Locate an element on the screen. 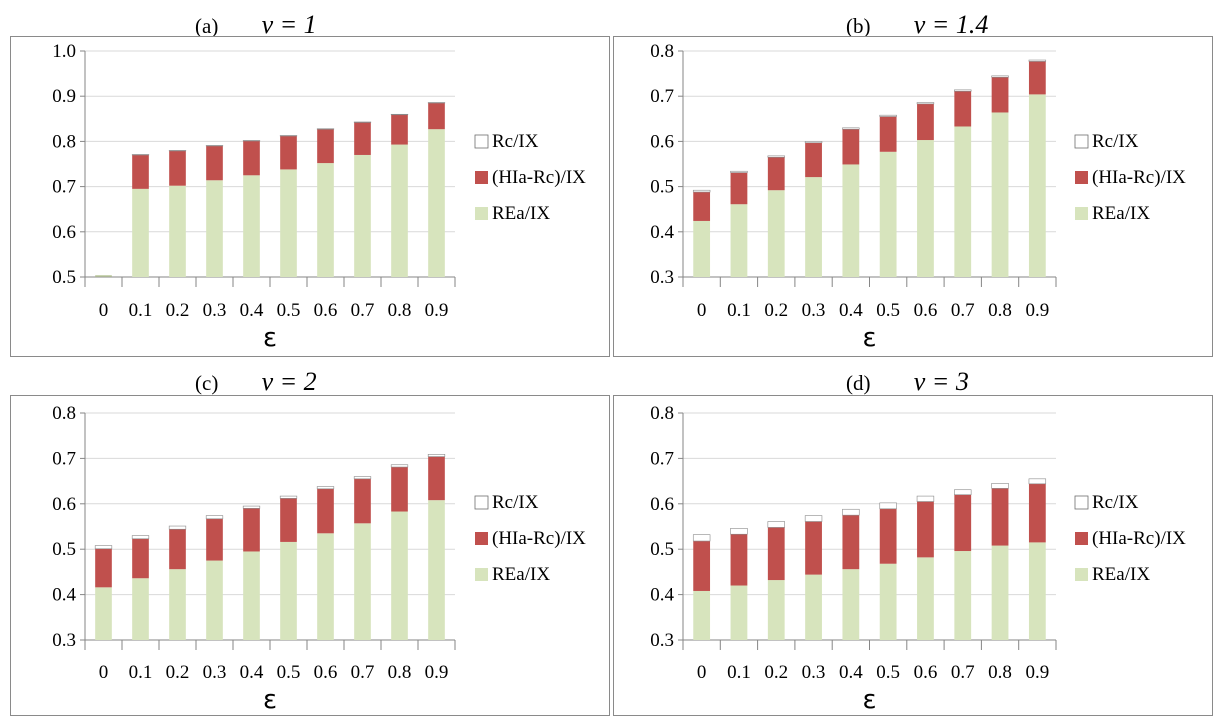 This screenshot has height=720, width=1216. panel-label: (d) is located at coordinates (858, 383).